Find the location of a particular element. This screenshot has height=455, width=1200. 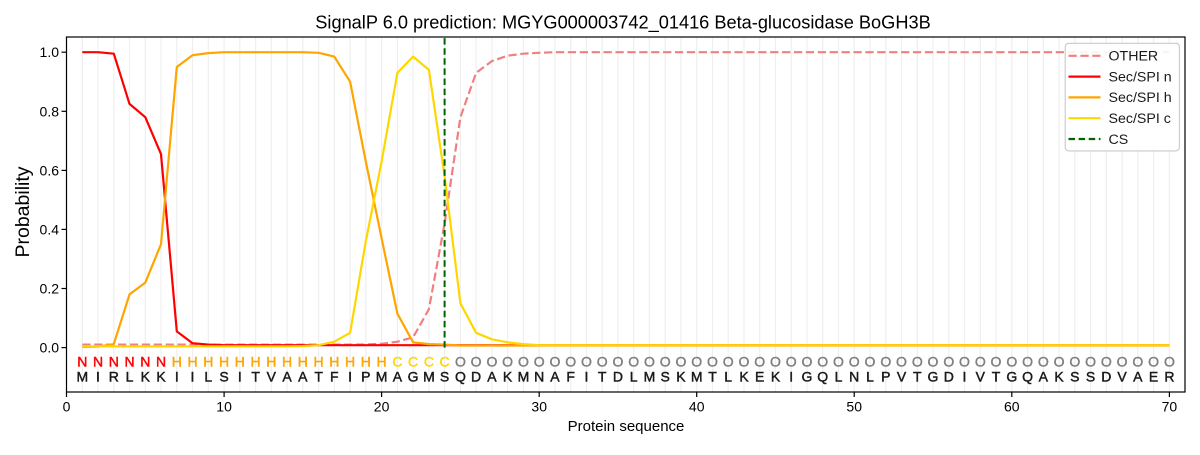

svg-text: 40 is located at coordinates (697, 407).